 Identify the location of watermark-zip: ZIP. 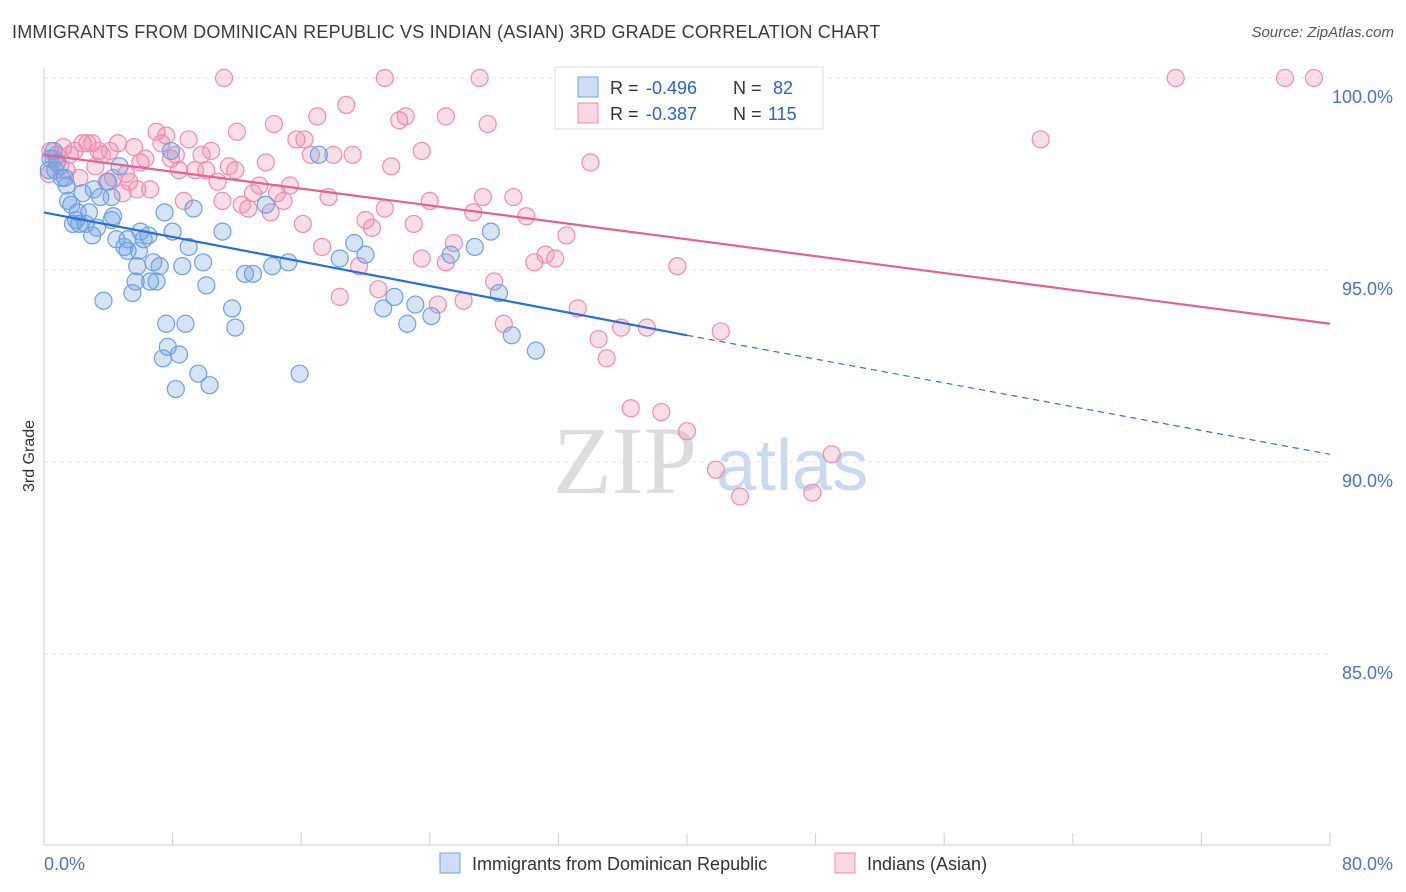
(625, 460).